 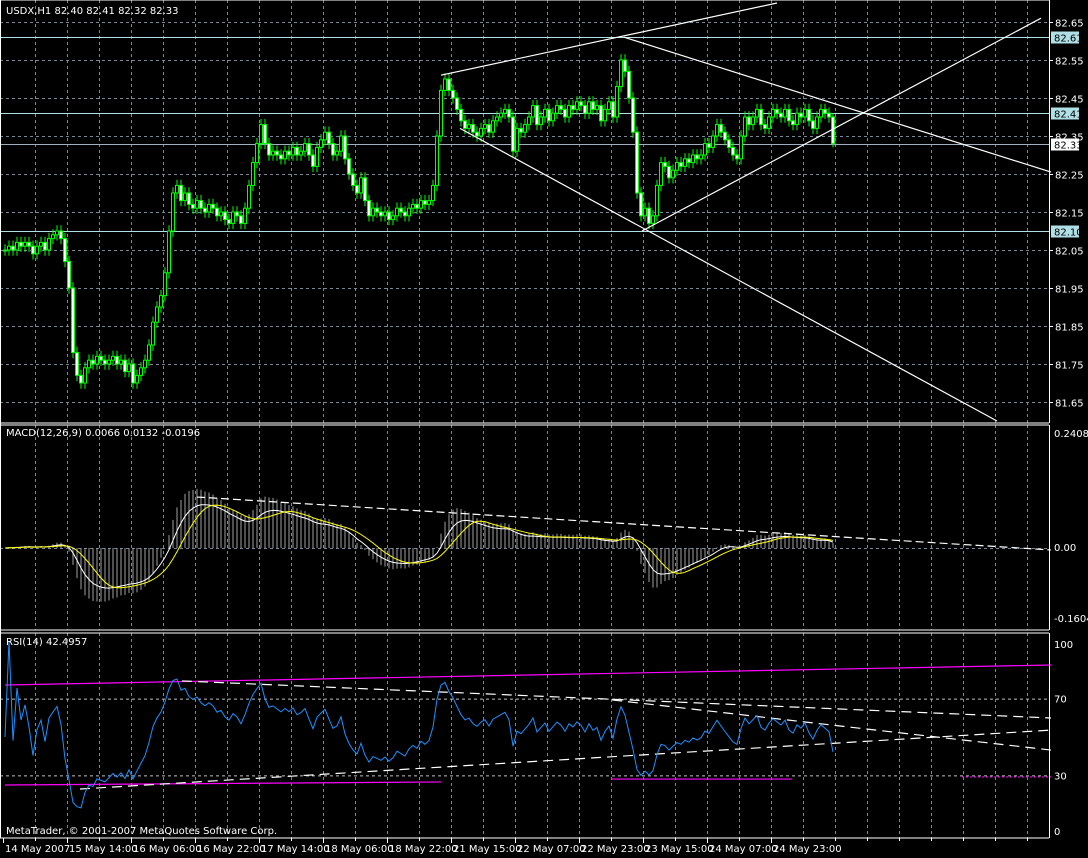 I want to click on rsi-trendline, so click(x=831, y=725).